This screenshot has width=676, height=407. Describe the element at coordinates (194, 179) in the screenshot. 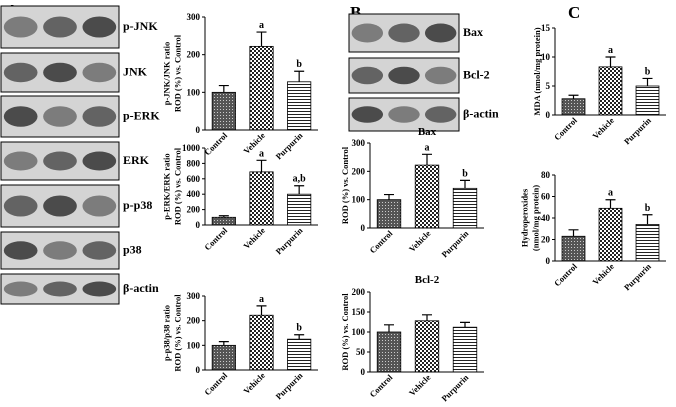

I see `y-tick-label: 600` at that location.